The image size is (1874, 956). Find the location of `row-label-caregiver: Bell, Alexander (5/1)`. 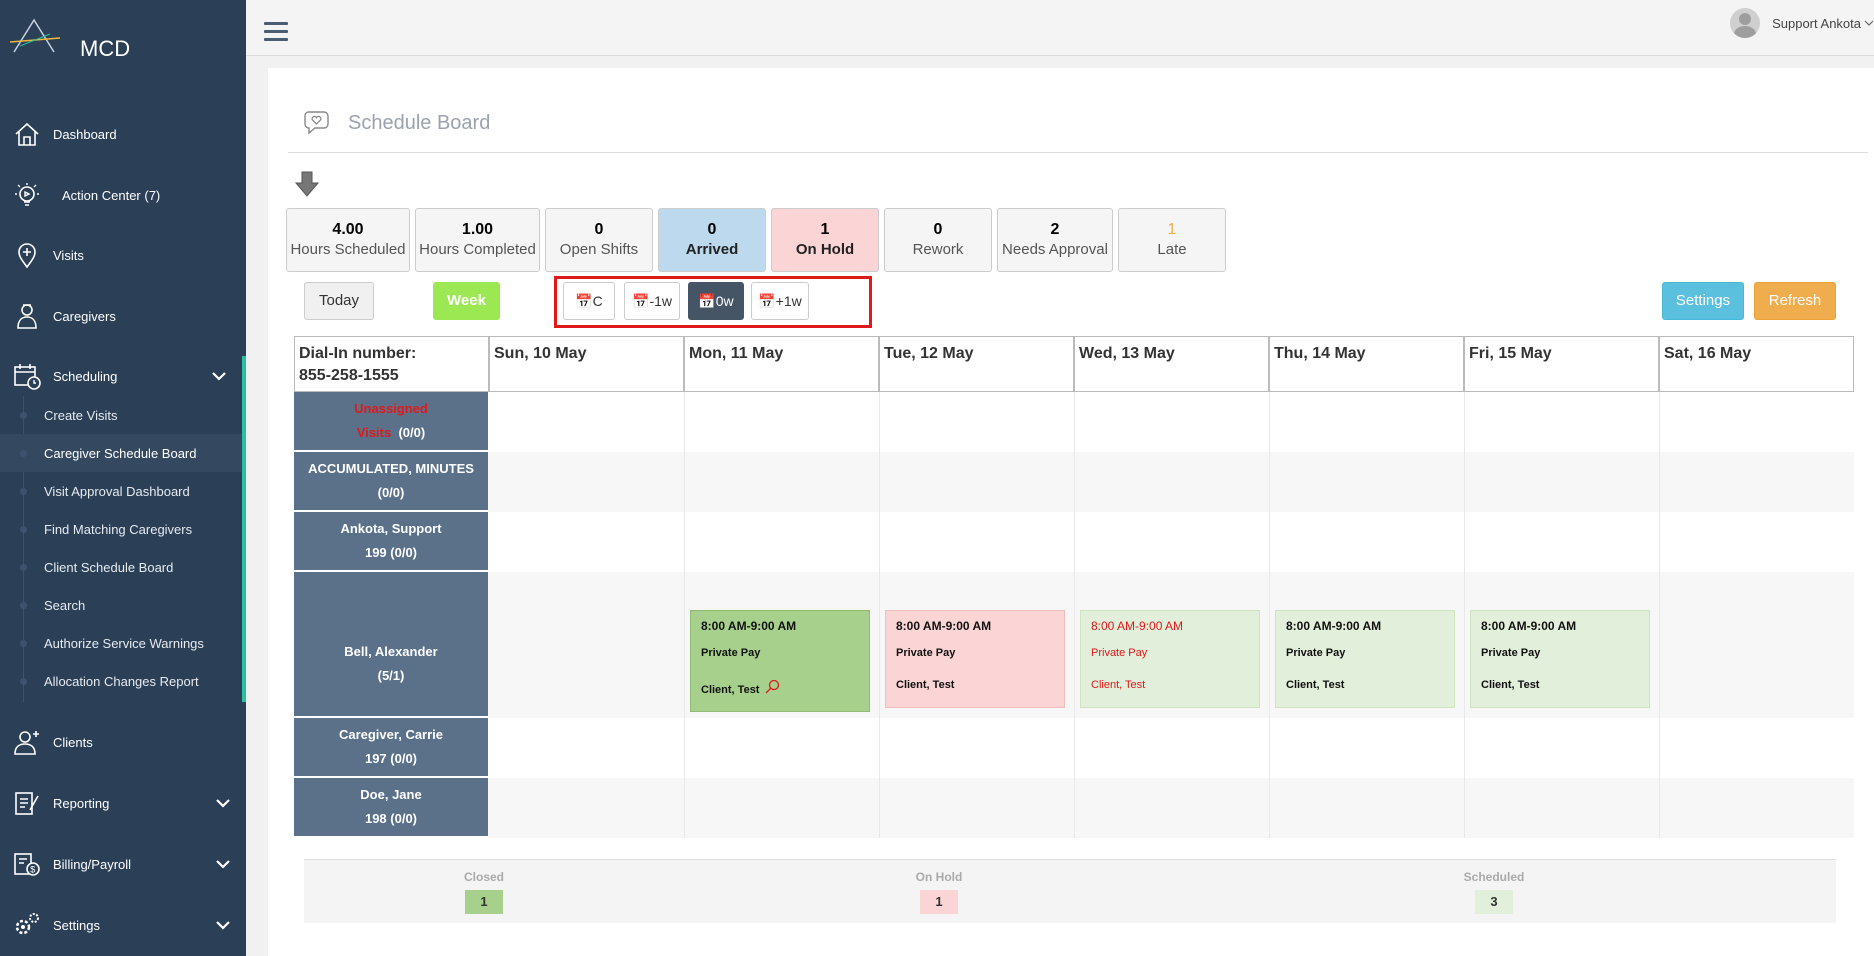

row-label-caregiver: Bell, Alexander (5/1) is located at coordinates (391, 645).